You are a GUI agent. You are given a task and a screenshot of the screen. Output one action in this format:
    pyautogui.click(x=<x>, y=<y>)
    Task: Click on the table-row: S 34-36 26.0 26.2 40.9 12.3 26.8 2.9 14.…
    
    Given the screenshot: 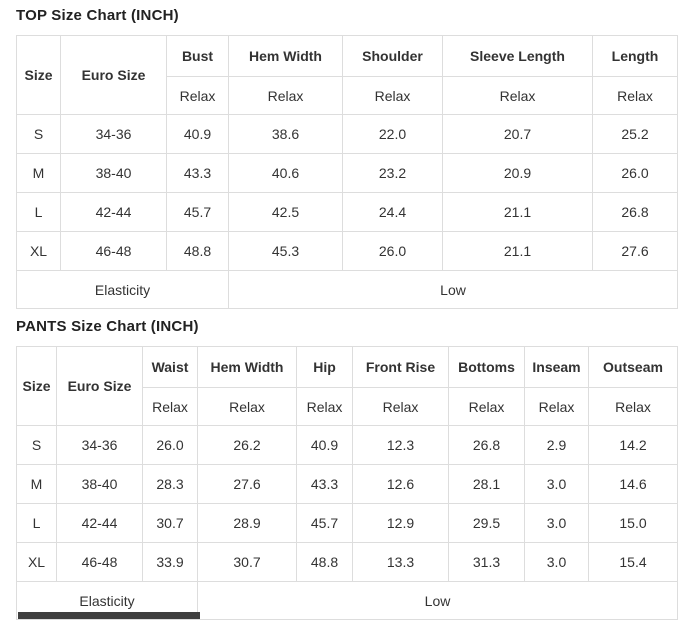 What is the action you would take?
    pyautogui.click(x=347, y=445)
    